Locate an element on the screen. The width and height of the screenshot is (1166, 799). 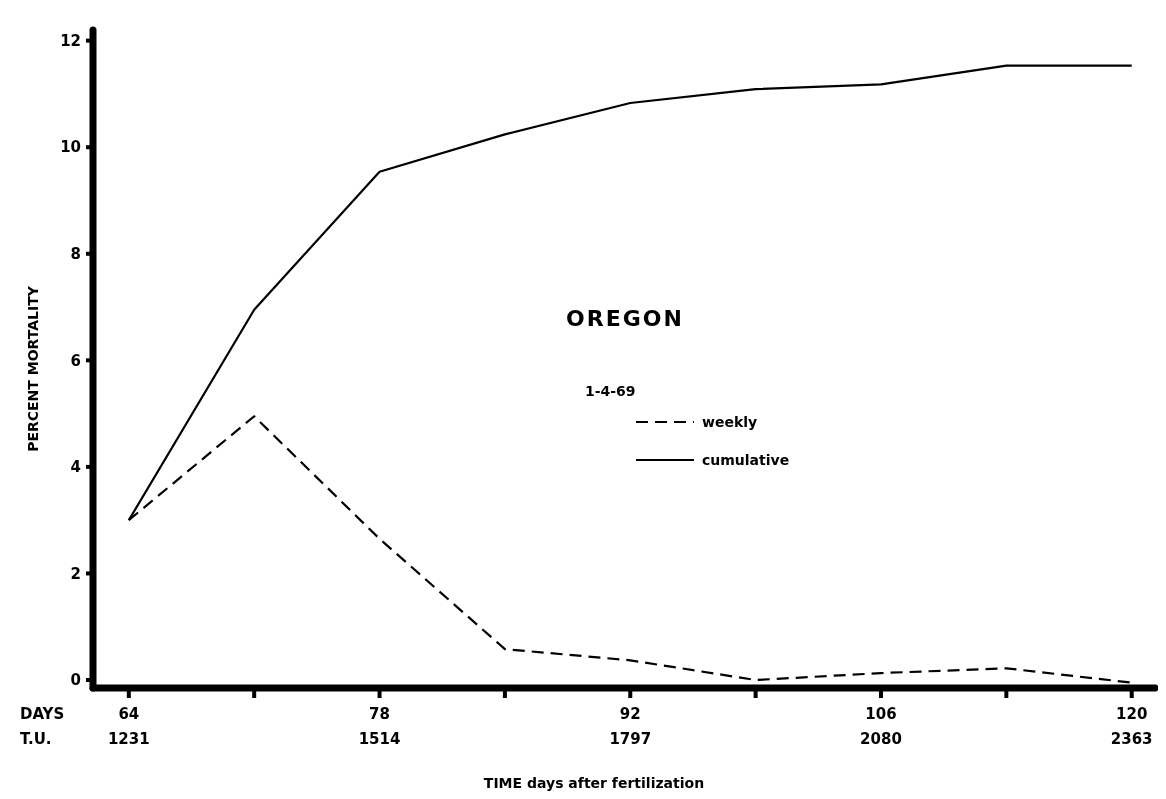
legend-label: cumulative is located at coordinates (746, 459).